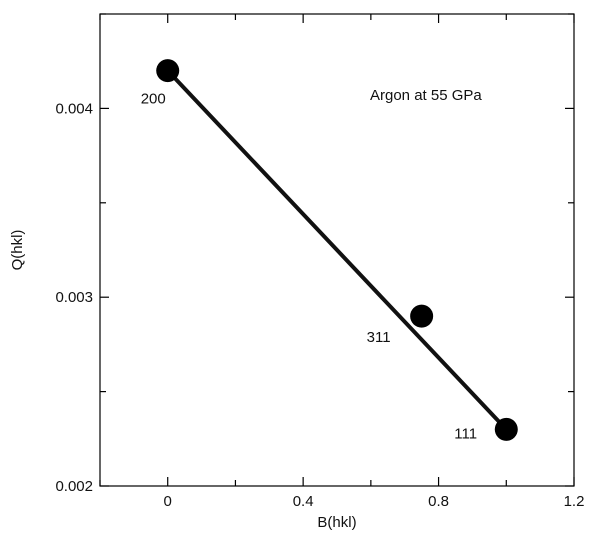 The image size is (598, 533). I want to click on chart-annotation: Argon at 55 GPa, so click(426, 95).